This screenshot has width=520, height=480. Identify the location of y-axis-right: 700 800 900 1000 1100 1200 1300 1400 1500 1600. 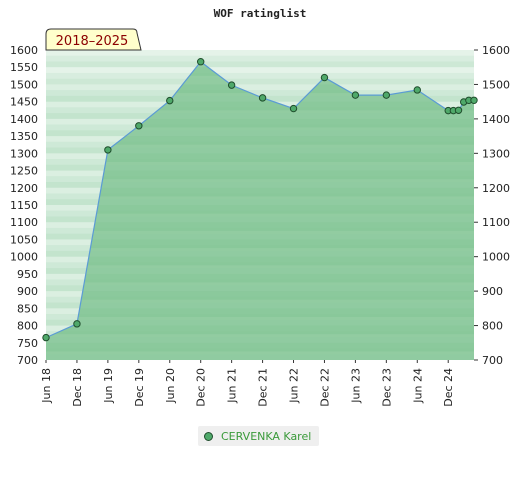
(492, 205).